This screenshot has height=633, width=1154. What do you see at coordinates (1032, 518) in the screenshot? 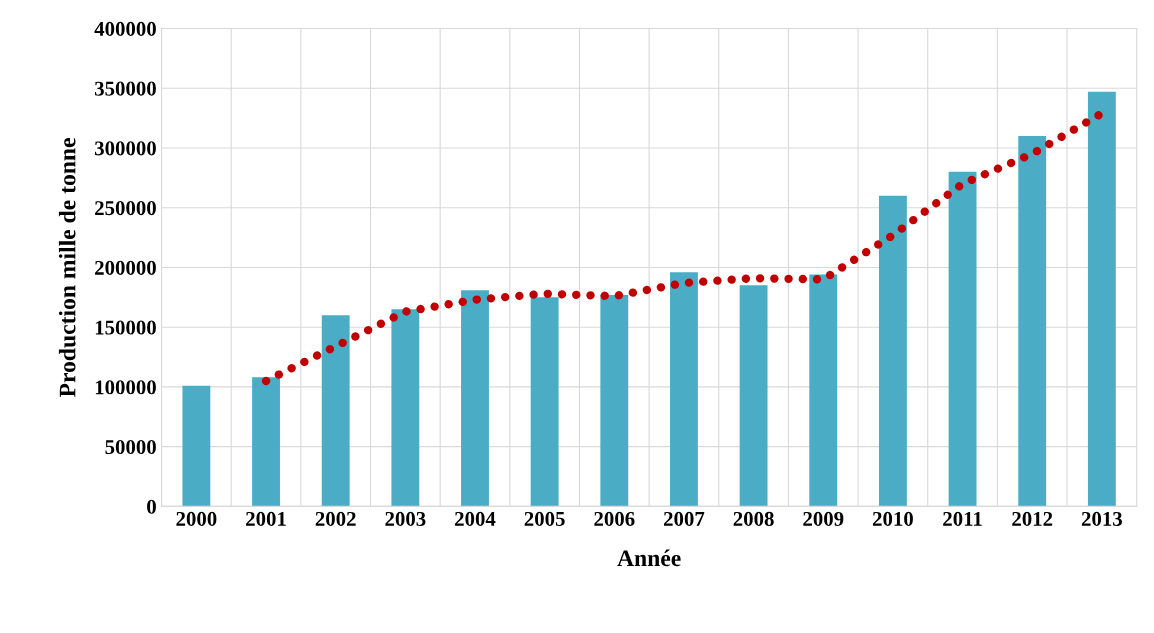
I see `x-tick-label: 2012` at bounding box center [1032, 518].